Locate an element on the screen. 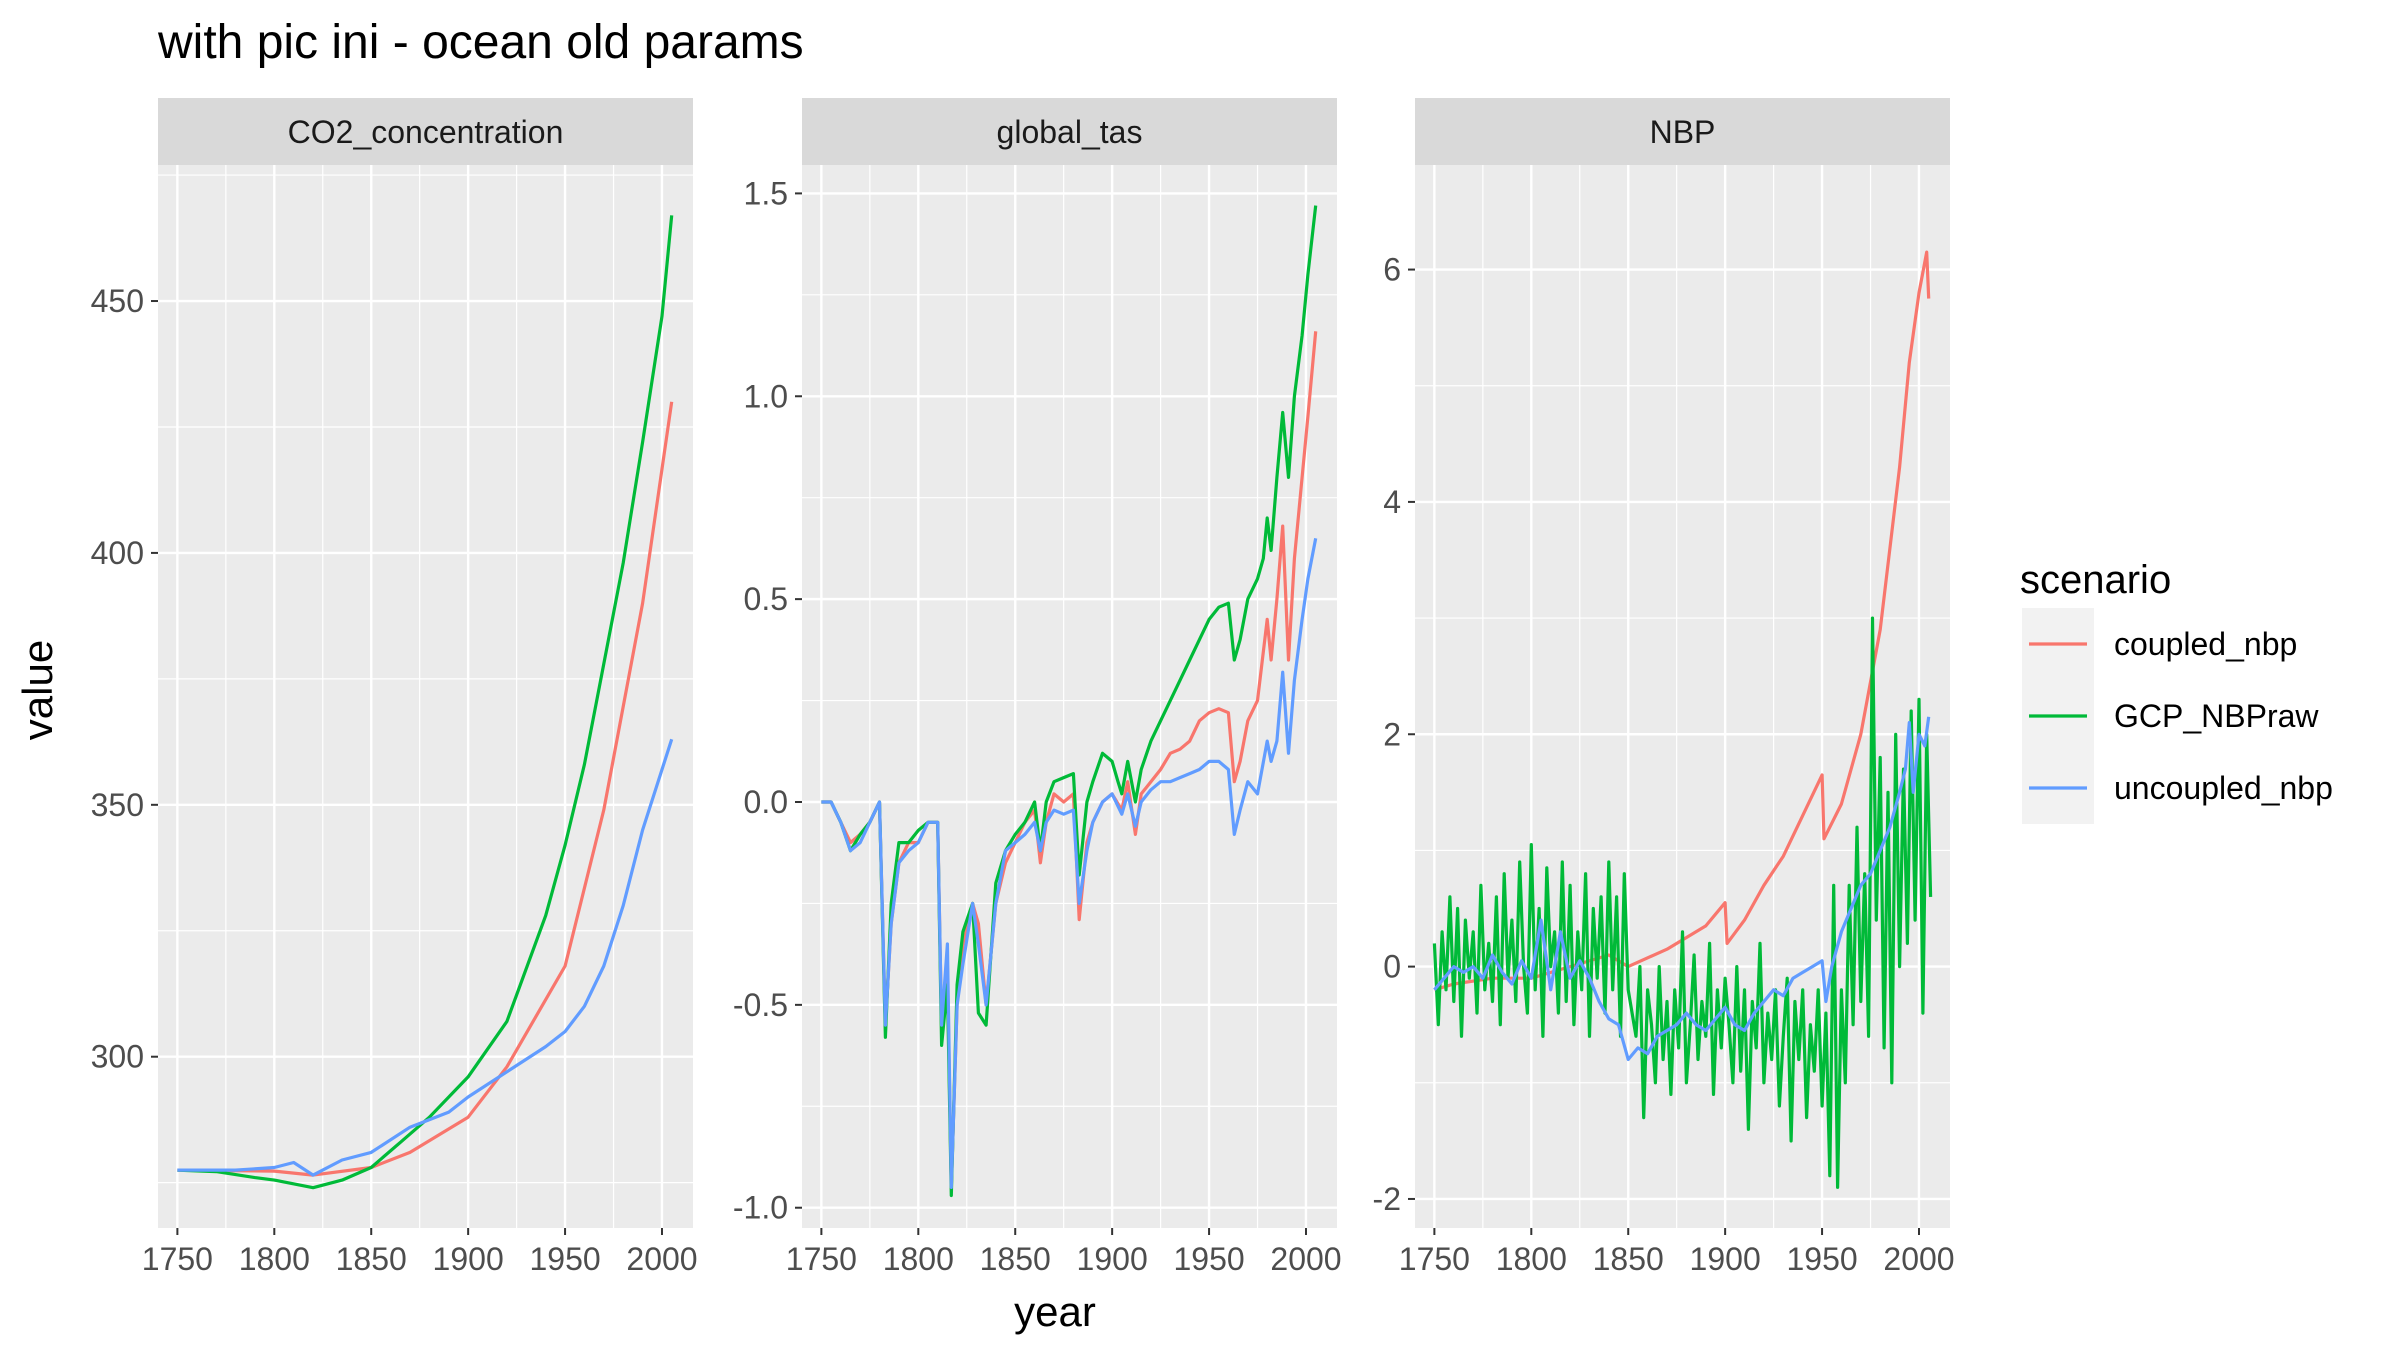 The image size is (2400, 1350). y-tick-label: 0 is located at coordinates (1392, 967).